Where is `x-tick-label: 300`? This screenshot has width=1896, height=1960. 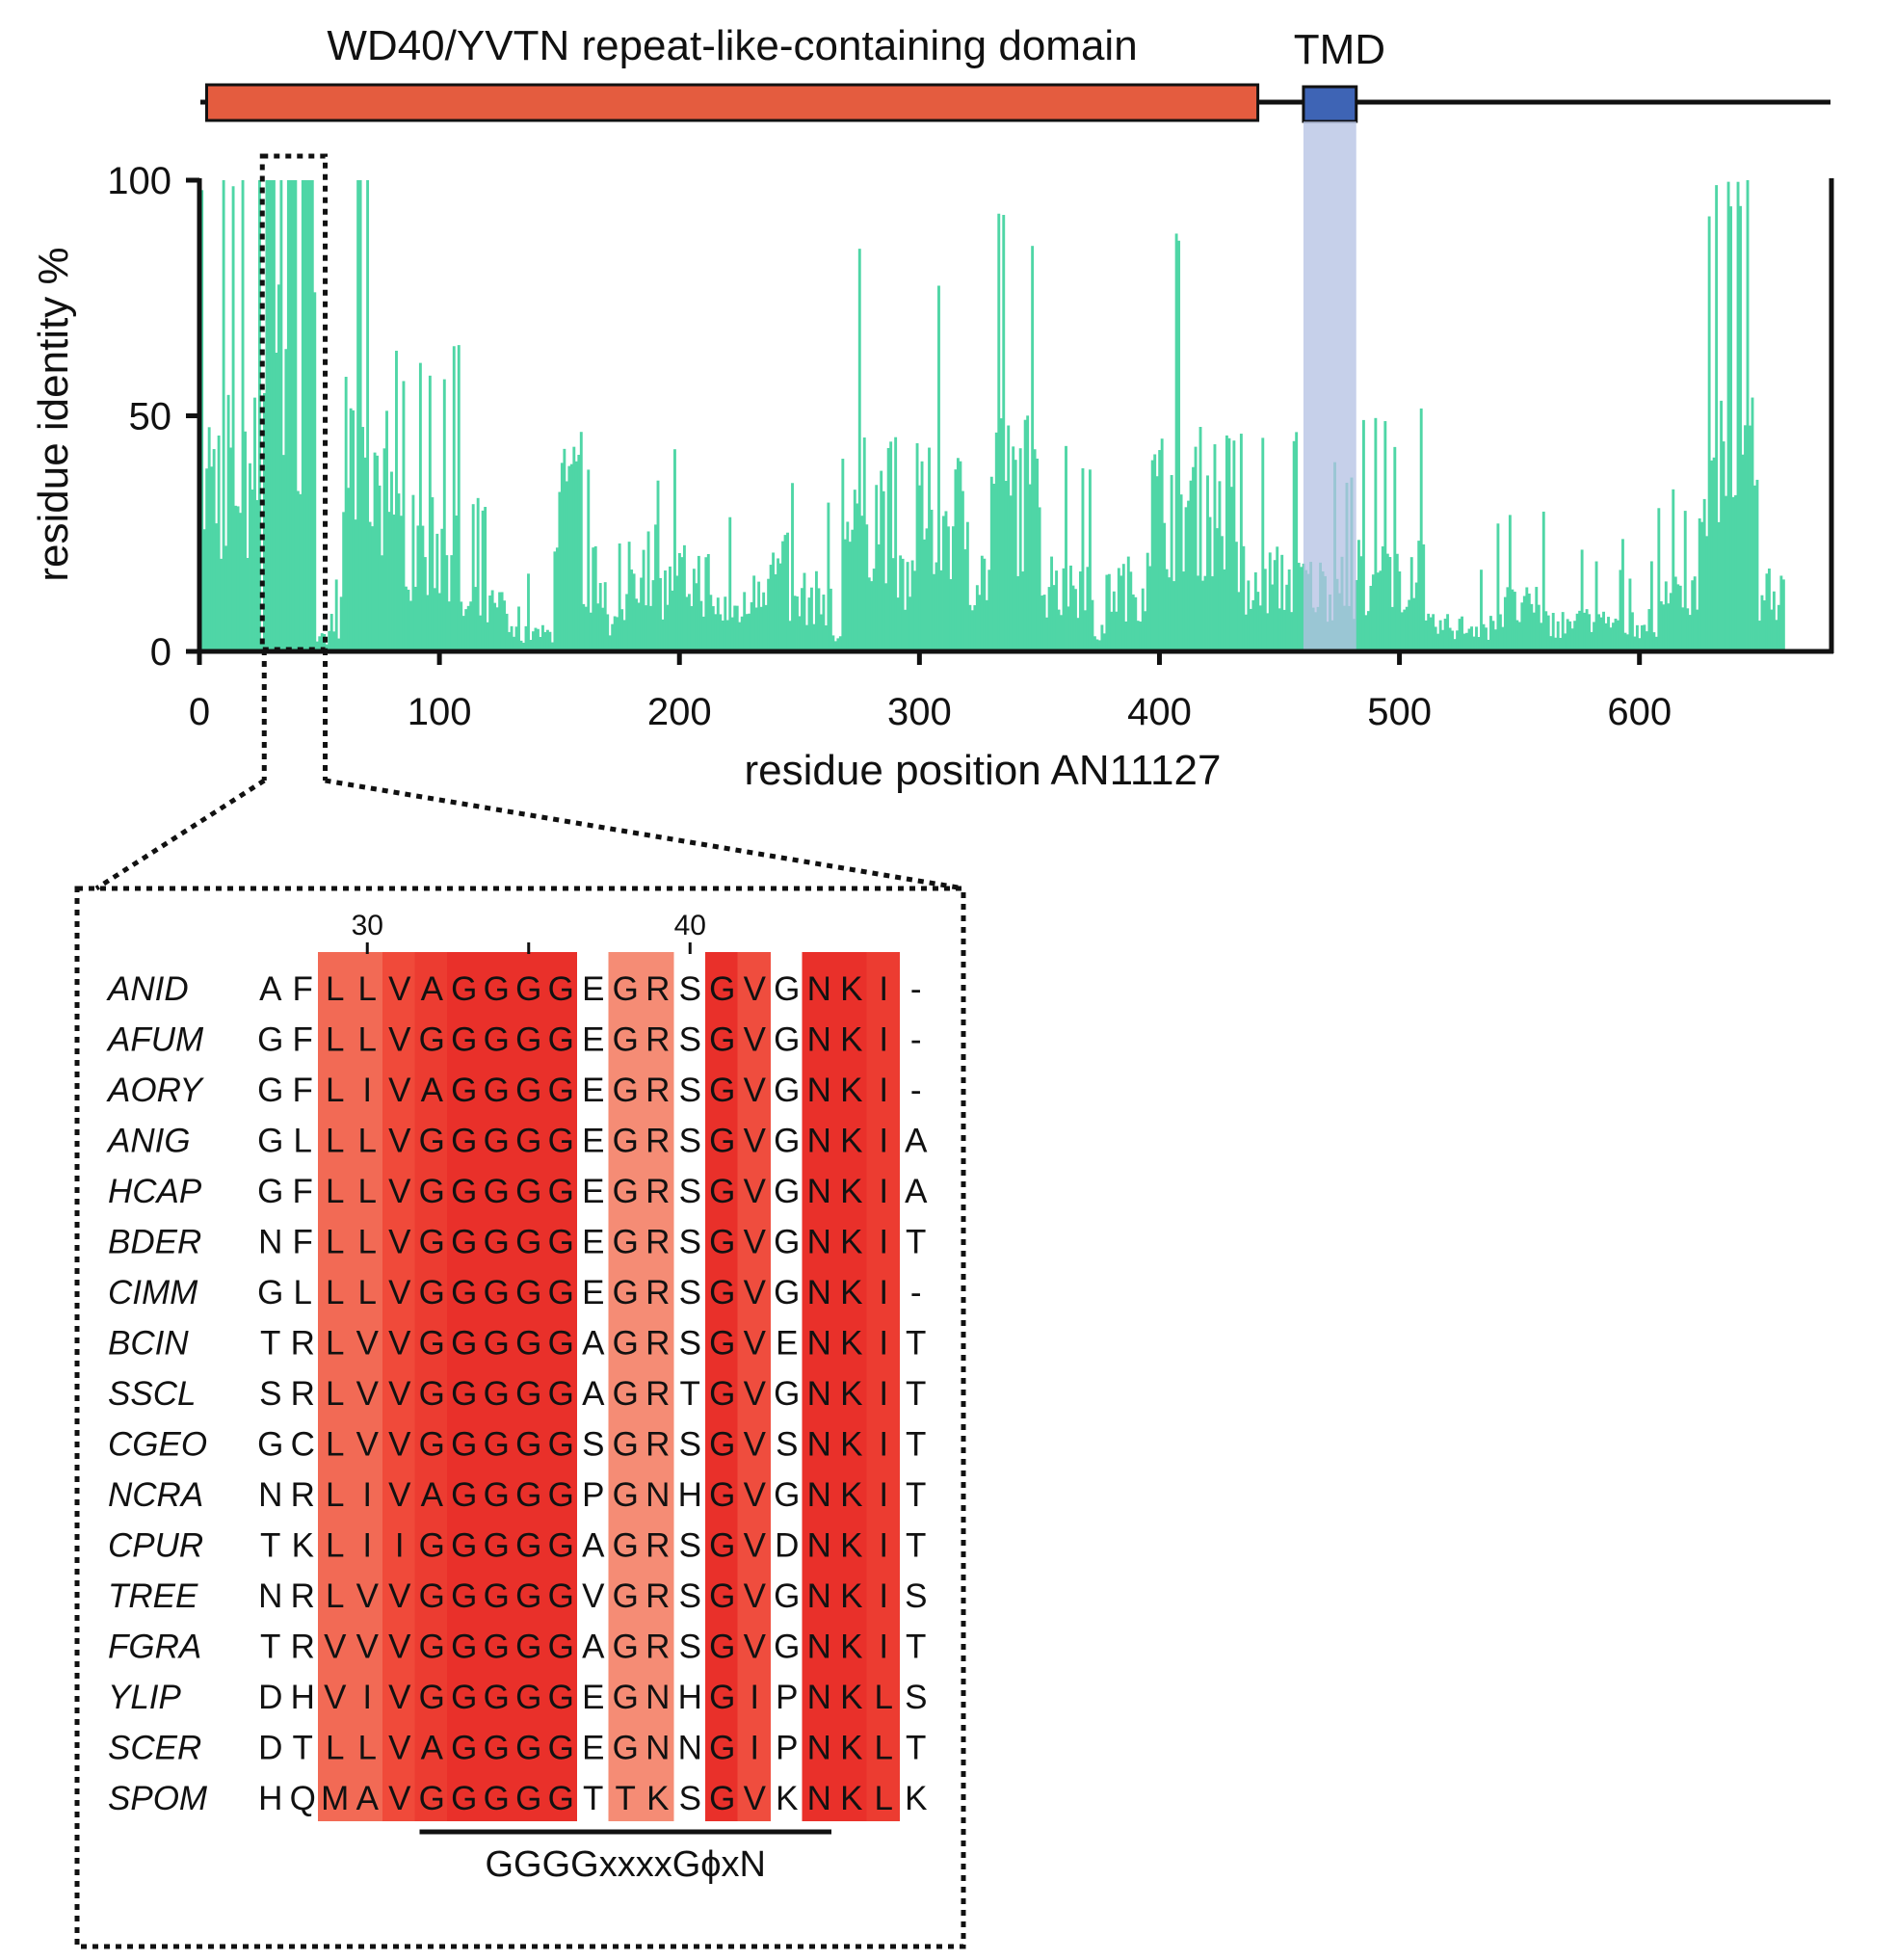 x-tick-label: 300 is located at coordinates (919, 712).